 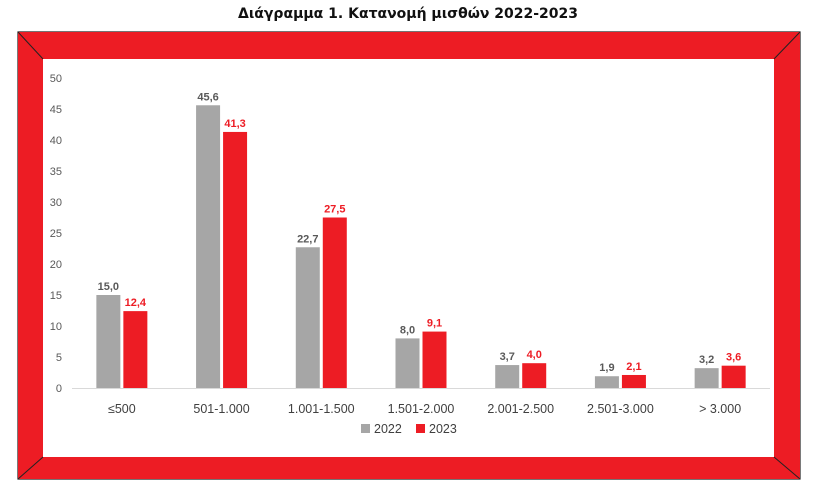 I want to click on legend-swatch-2022, so click(x=365, y=428).